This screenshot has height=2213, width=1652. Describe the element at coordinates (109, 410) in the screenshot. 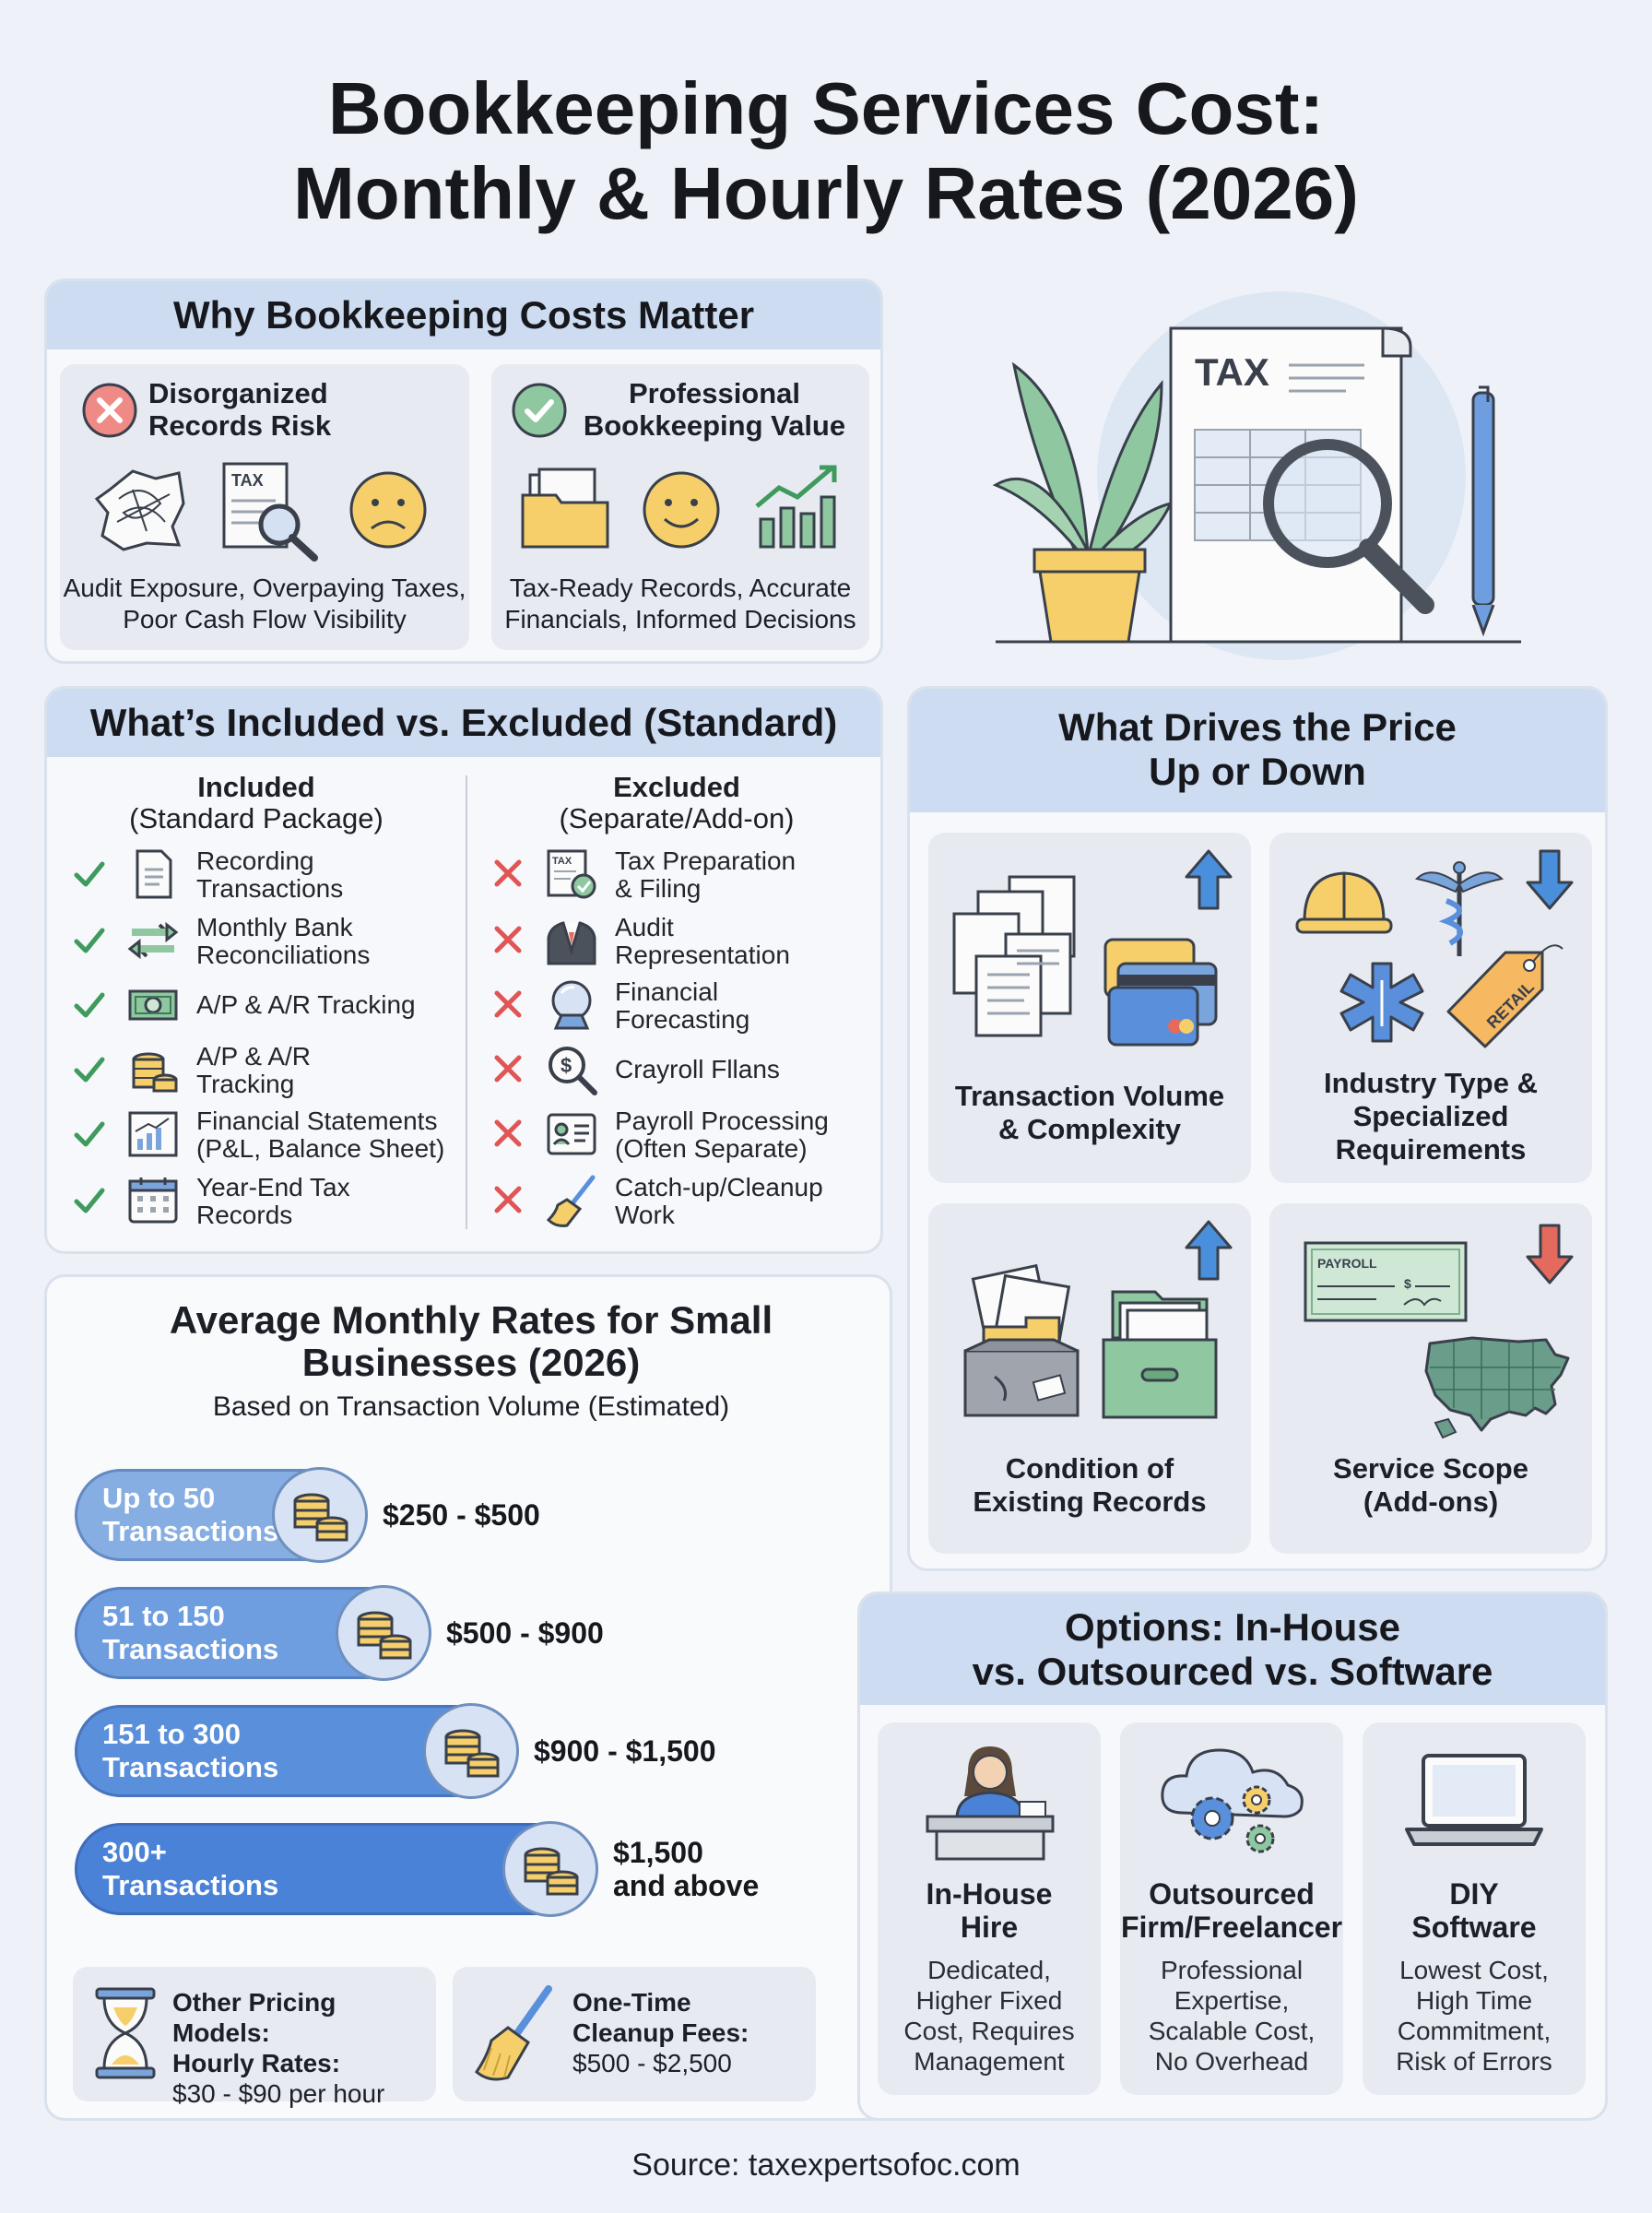

I see `error-x-icon` at that location.